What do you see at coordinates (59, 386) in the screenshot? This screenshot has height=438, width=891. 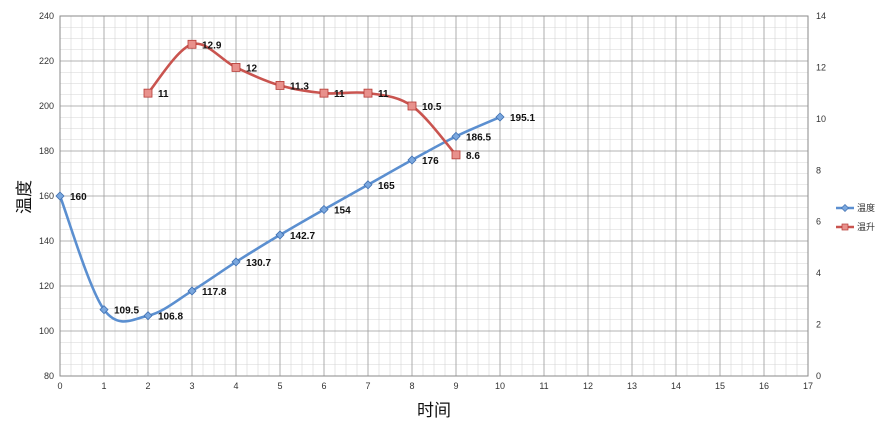 I see `x-tick-label: 0` at bounding box center [59, 386].